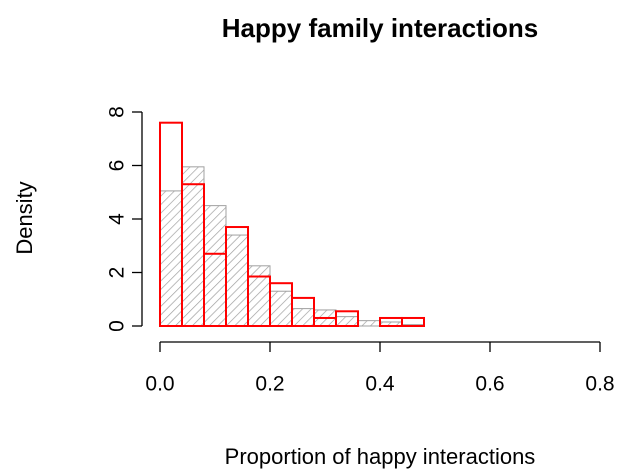  Describe the element at coordinates (159, 384) in the screenshot. I see `x-tick-label: 0.0` at that location.